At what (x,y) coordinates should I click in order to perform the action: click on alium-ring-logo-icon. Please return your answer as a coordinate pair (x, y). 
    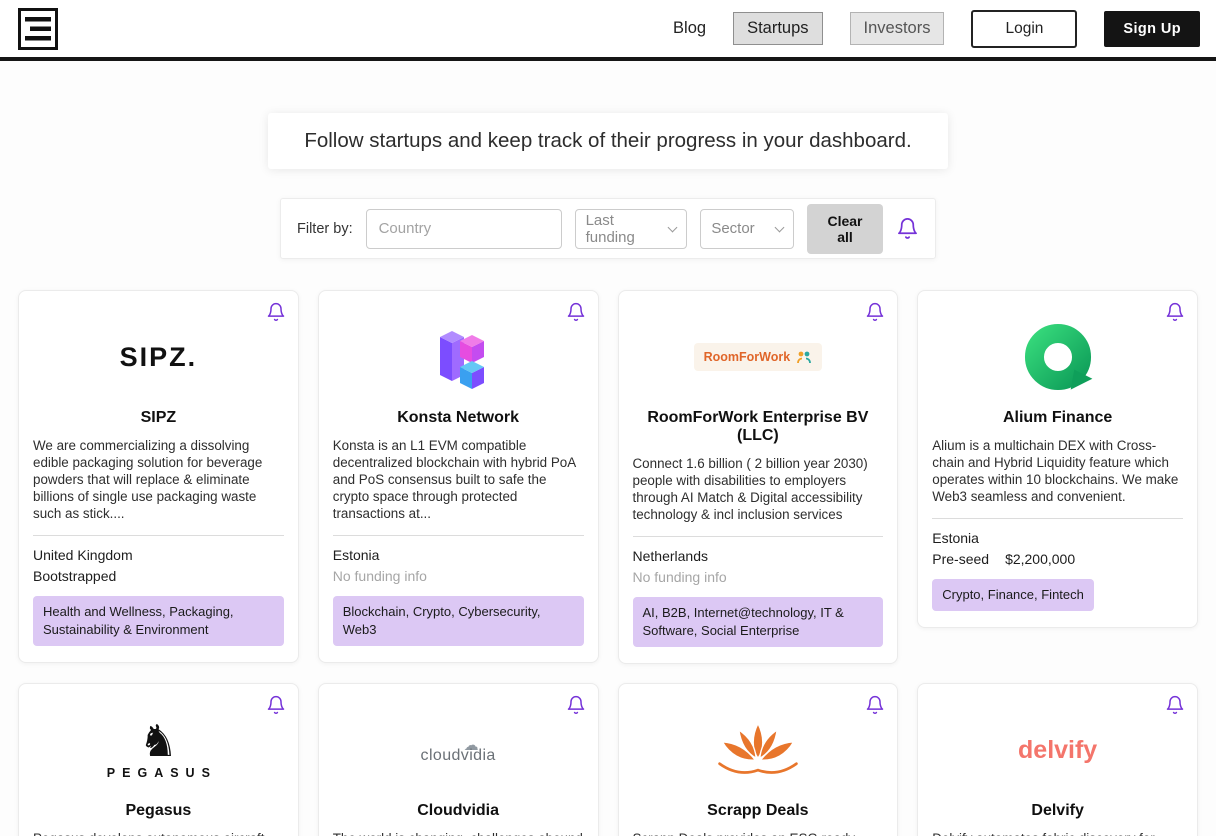
    Looking at the image, I should click on (1058, 357).